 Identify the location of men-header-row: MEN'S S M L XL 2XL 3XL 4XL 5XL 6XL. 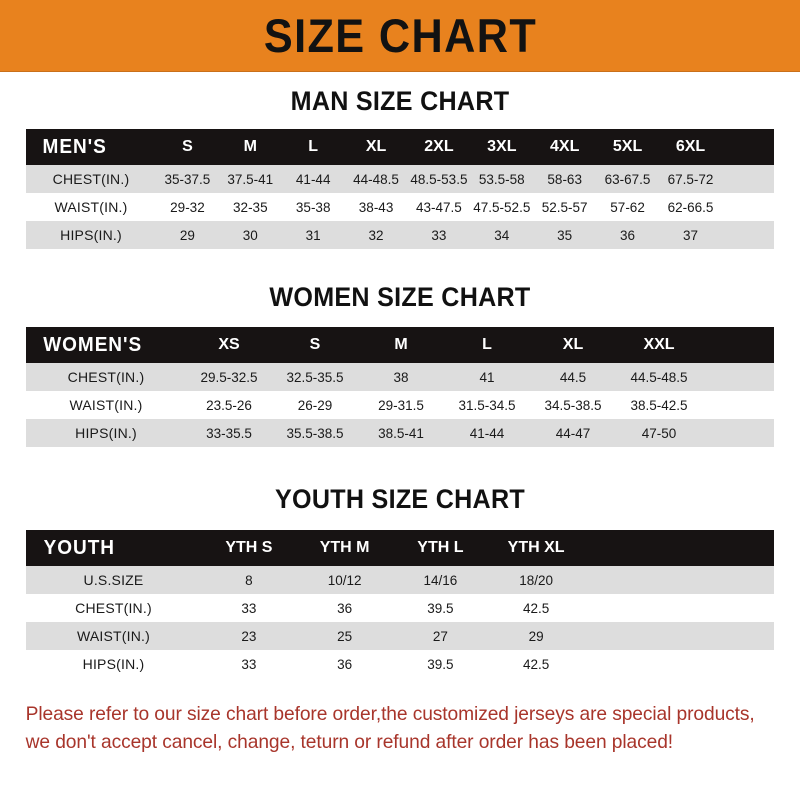
(400, 147).